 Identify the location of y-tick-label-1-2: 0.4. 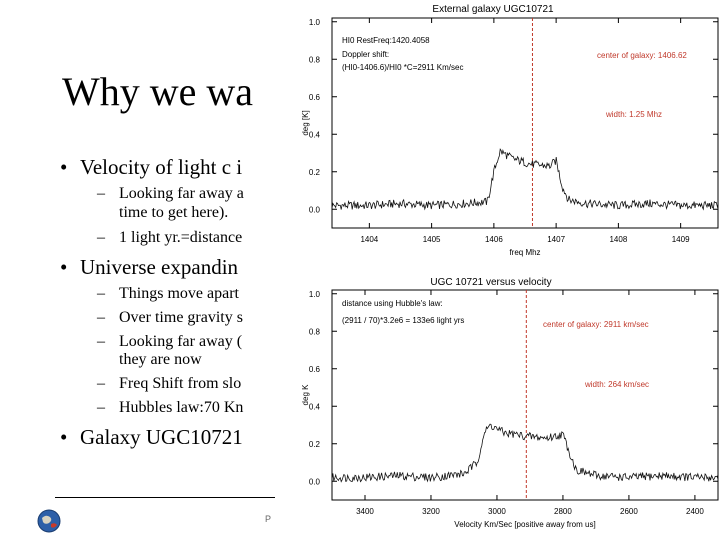
(315, 134).